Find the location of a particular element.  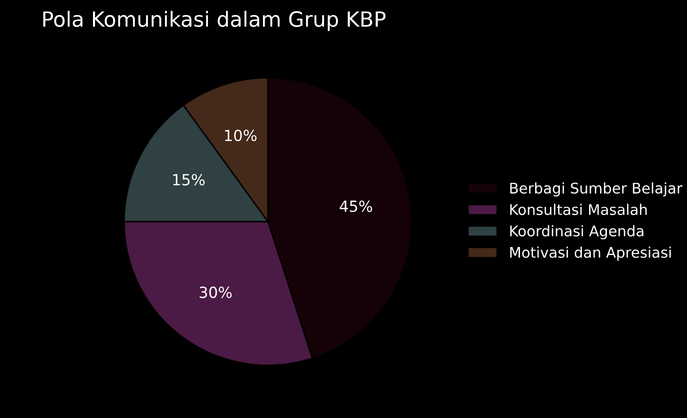

legend-label: Motivasi dan Apresiasi is located at coordinates (590, 253).